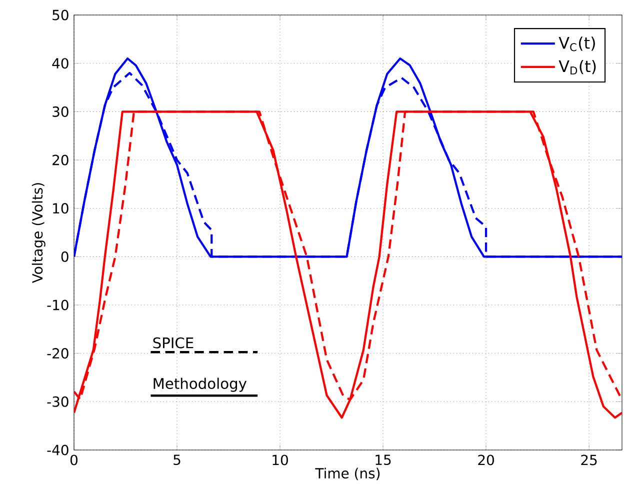 Image resolution: width=624 pixels, height=498 pixels. What do you see at coordinates (60, 208) in the screenshot?
I see `y-tick-label: 10` at bounding box center [60, 208].